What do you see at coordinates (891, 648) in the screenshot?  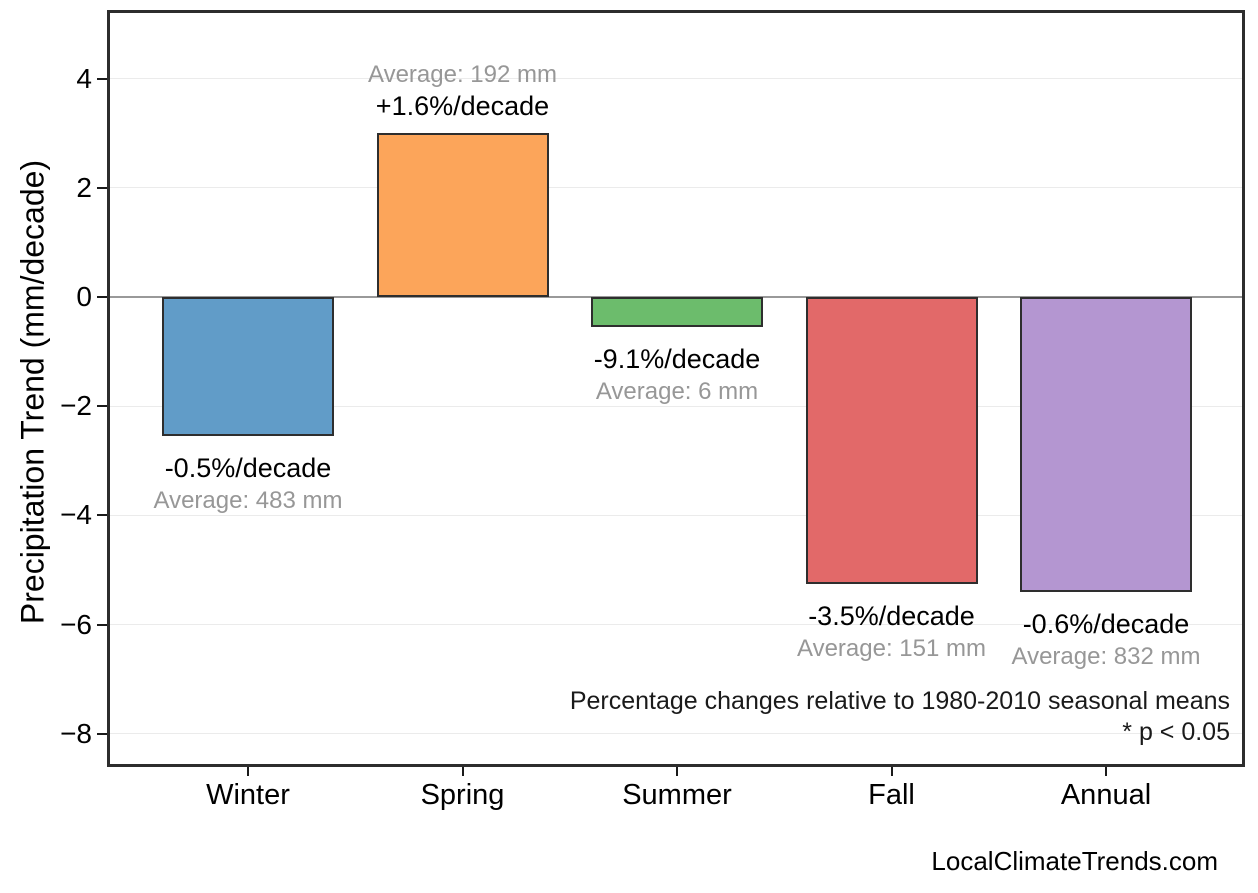 I see `bar-label-avg: Average: 151 mm` at bounding box center [891, 648].